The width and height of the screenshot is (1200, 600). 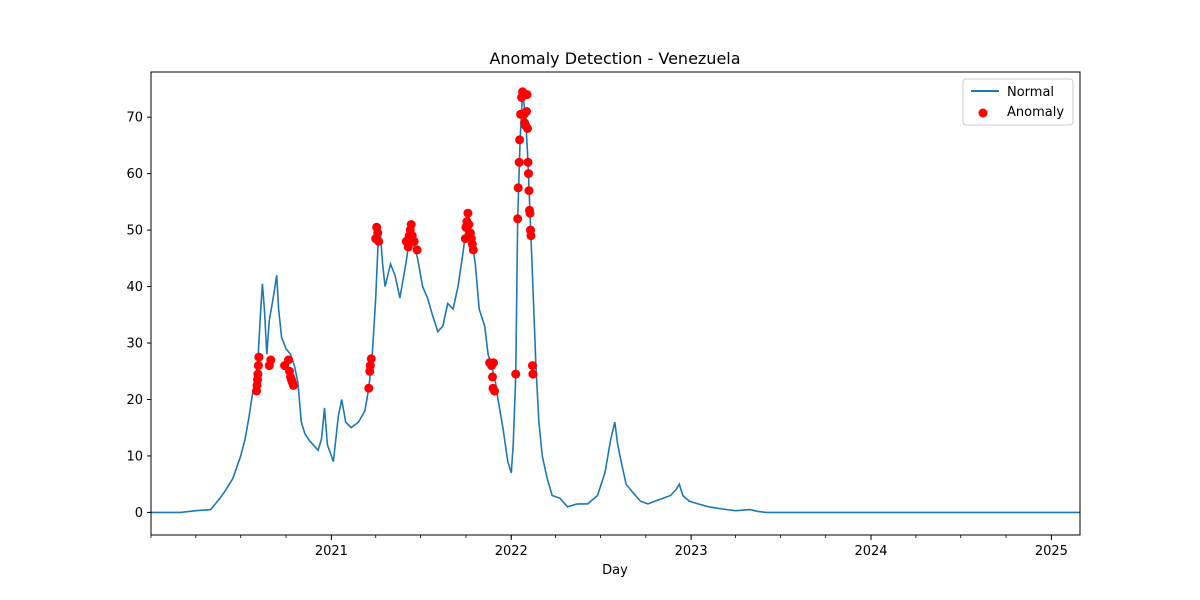 What do you see at coordinates (134, 456) in the screenshot?
I see `y-tick-label: 10` at bounding box center [134, 456].